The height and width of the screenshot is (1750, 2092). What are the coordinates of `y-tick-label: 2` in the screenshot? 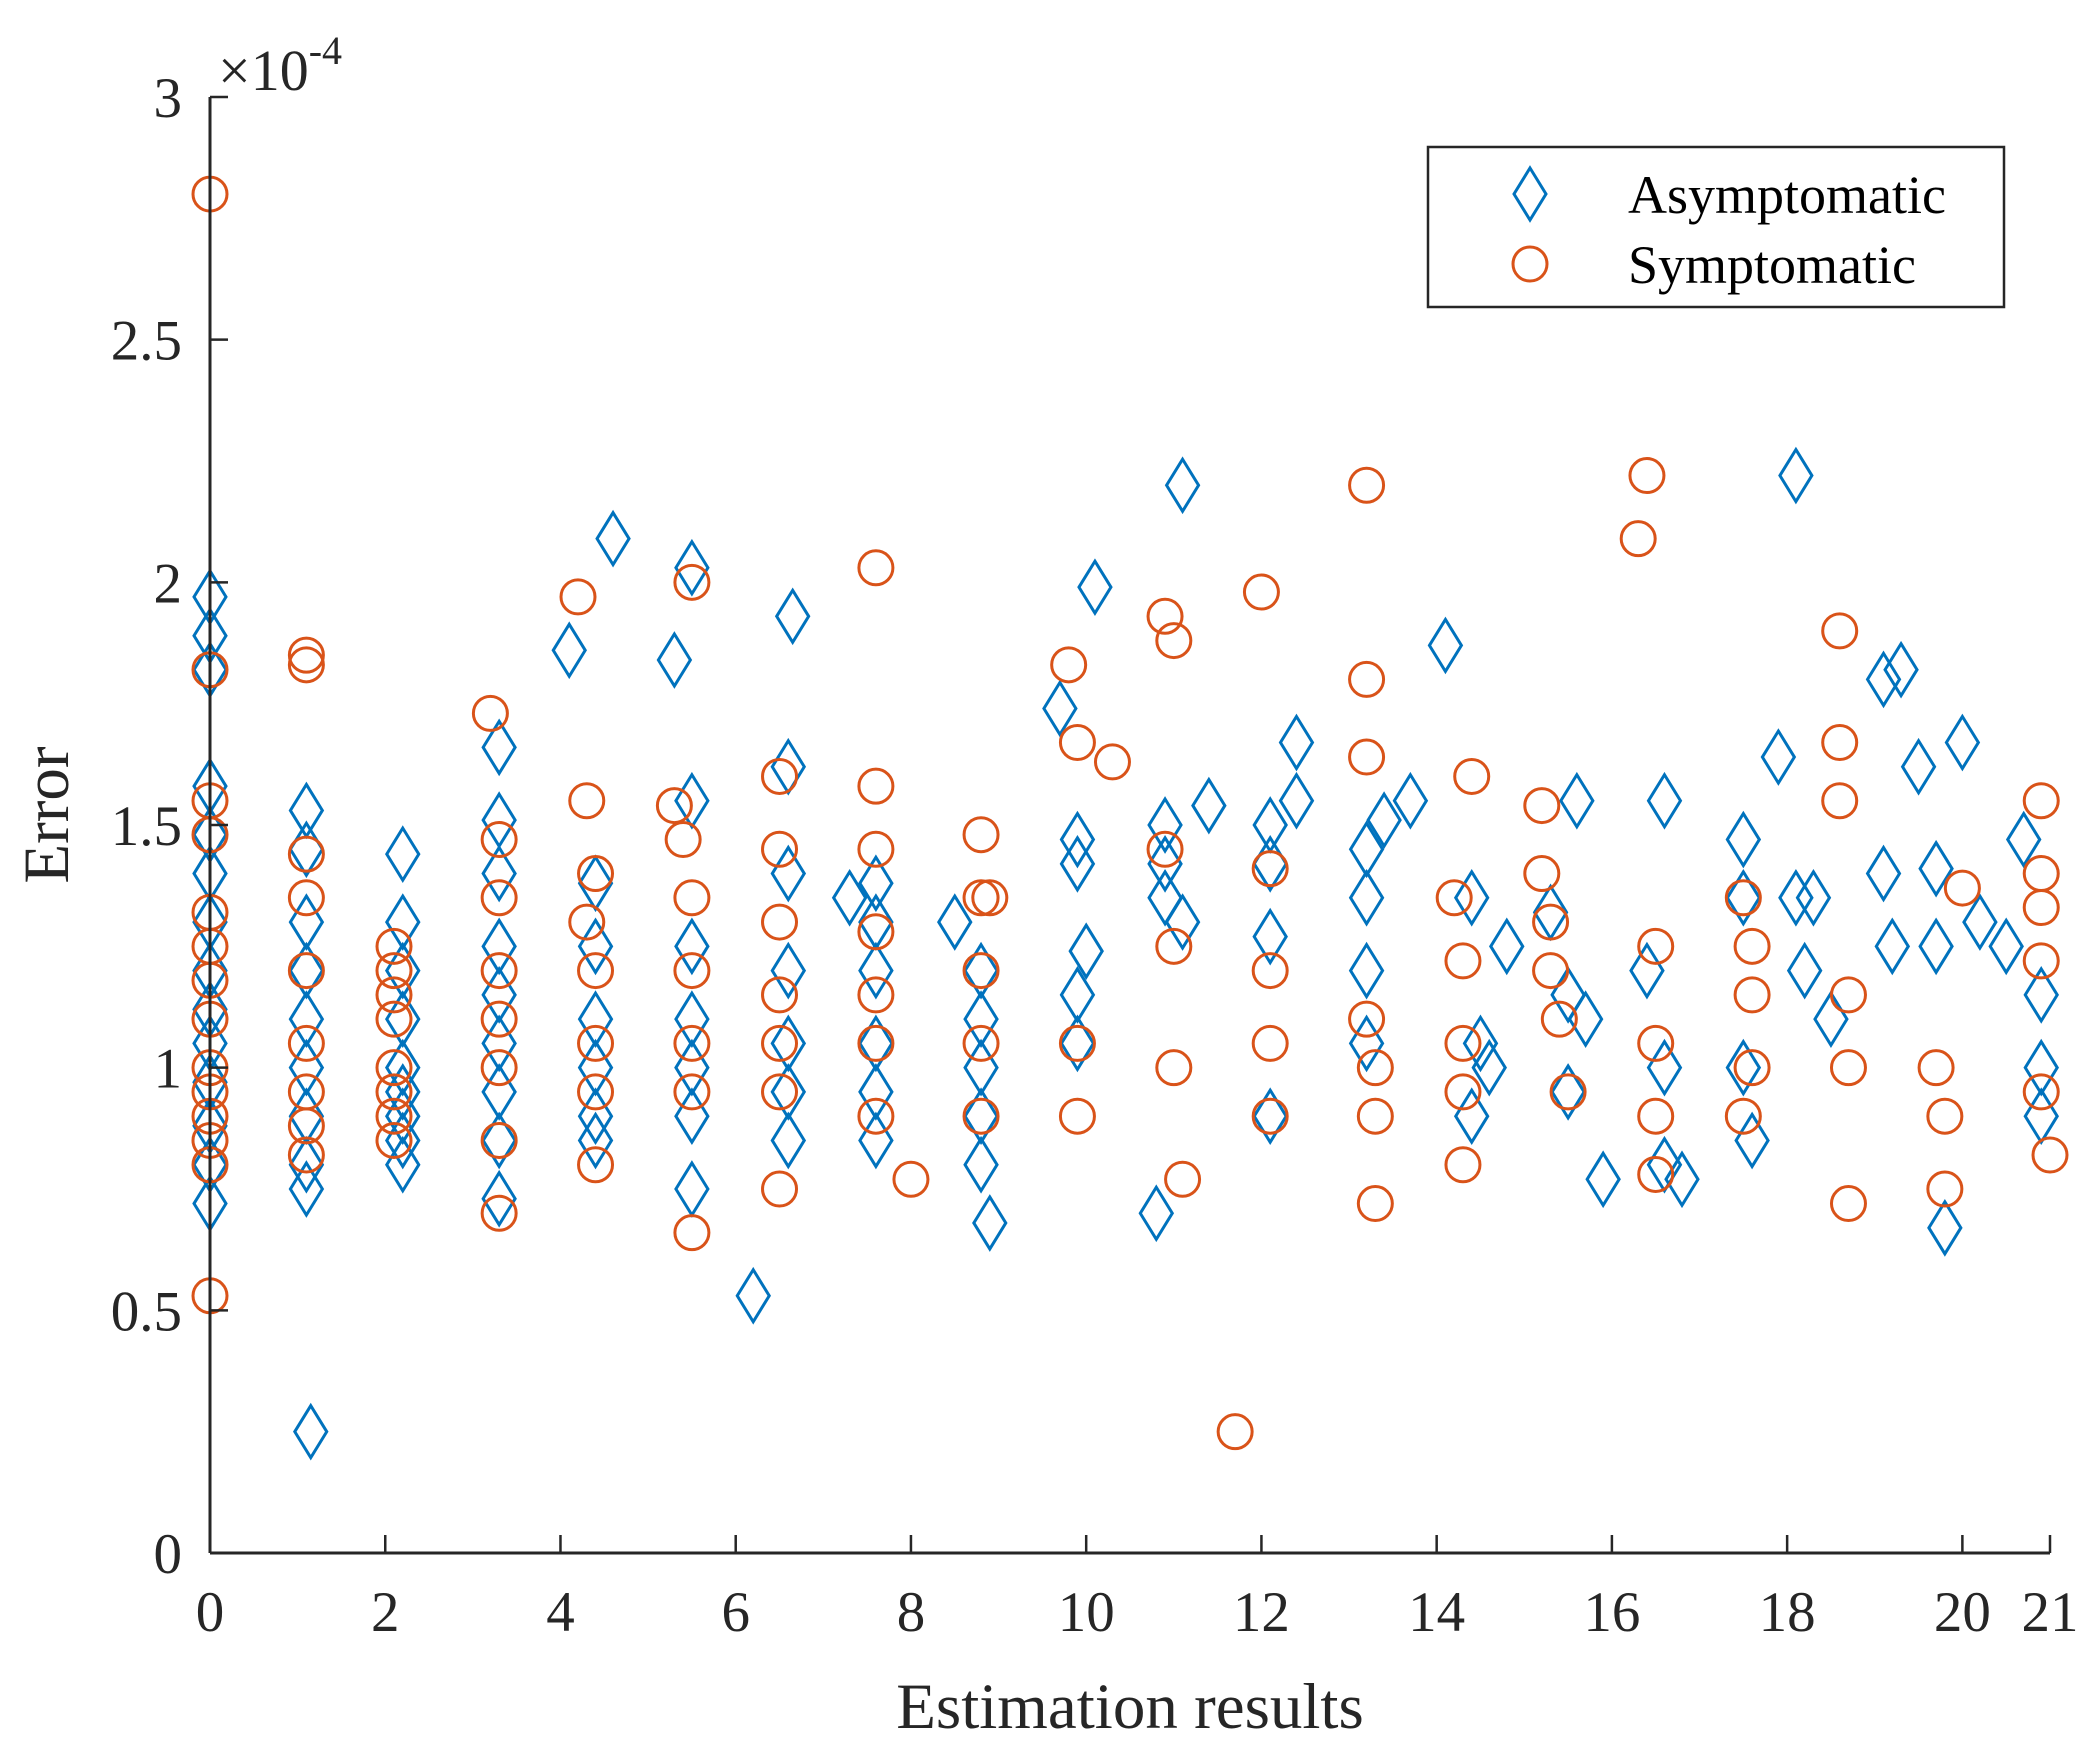 It's located at (168, 583).